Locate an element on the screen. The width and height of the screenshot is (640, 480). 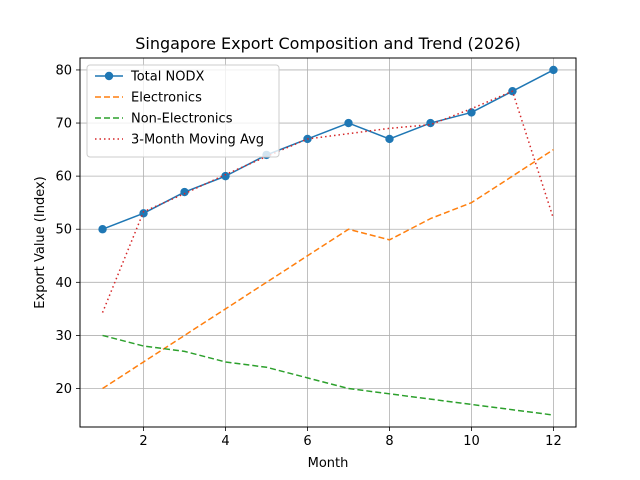
y-axis-label: Export Value (Index) is located at coordinates (40, 242).